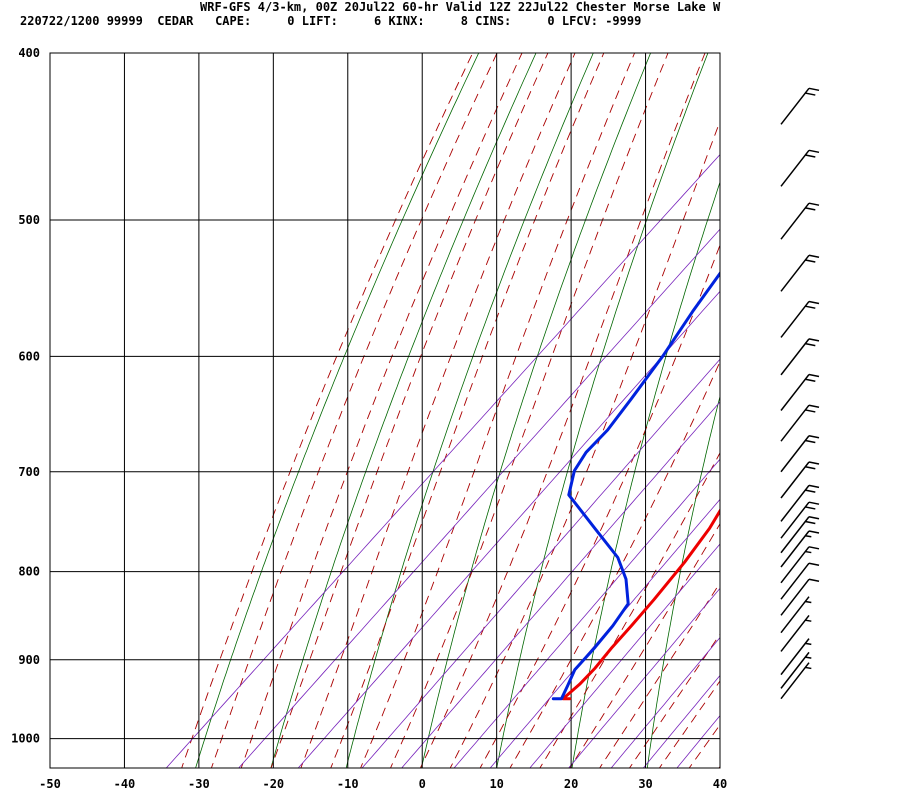 The image size is (900, 800). I want to click on x-tick-label: -50, so click(50, 784).